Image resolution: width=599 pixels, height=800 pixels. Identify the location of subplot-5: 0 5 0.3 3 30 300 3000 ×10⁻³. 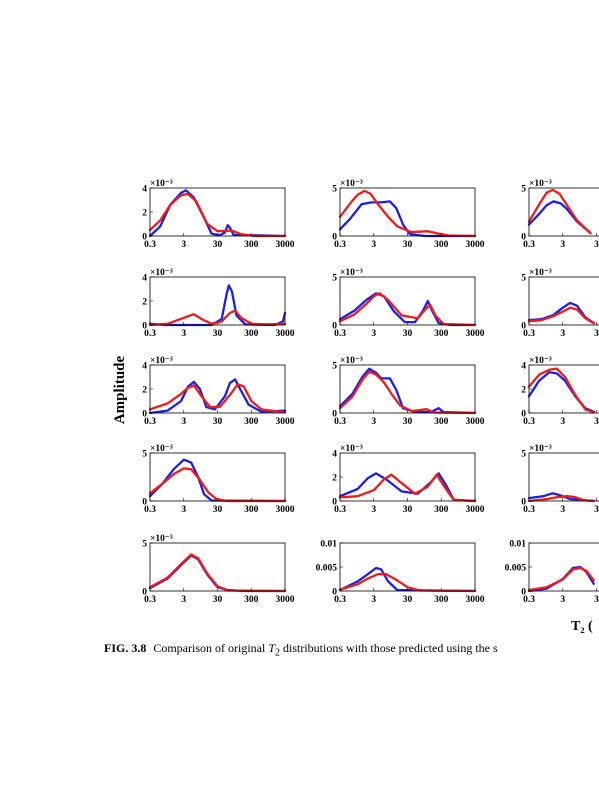
(408, 303).